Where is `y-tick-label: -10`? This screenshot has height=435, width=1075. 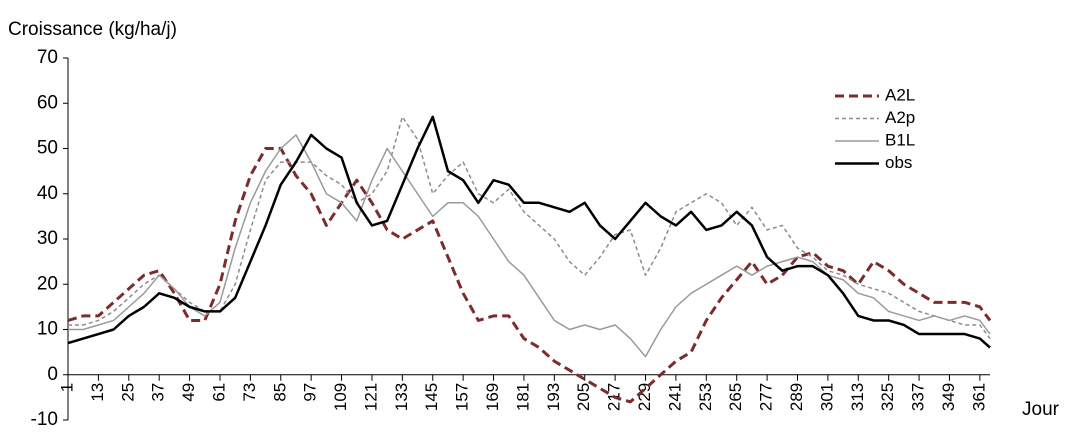 y-tick-label: -10 is located at coordinates (44, 419).